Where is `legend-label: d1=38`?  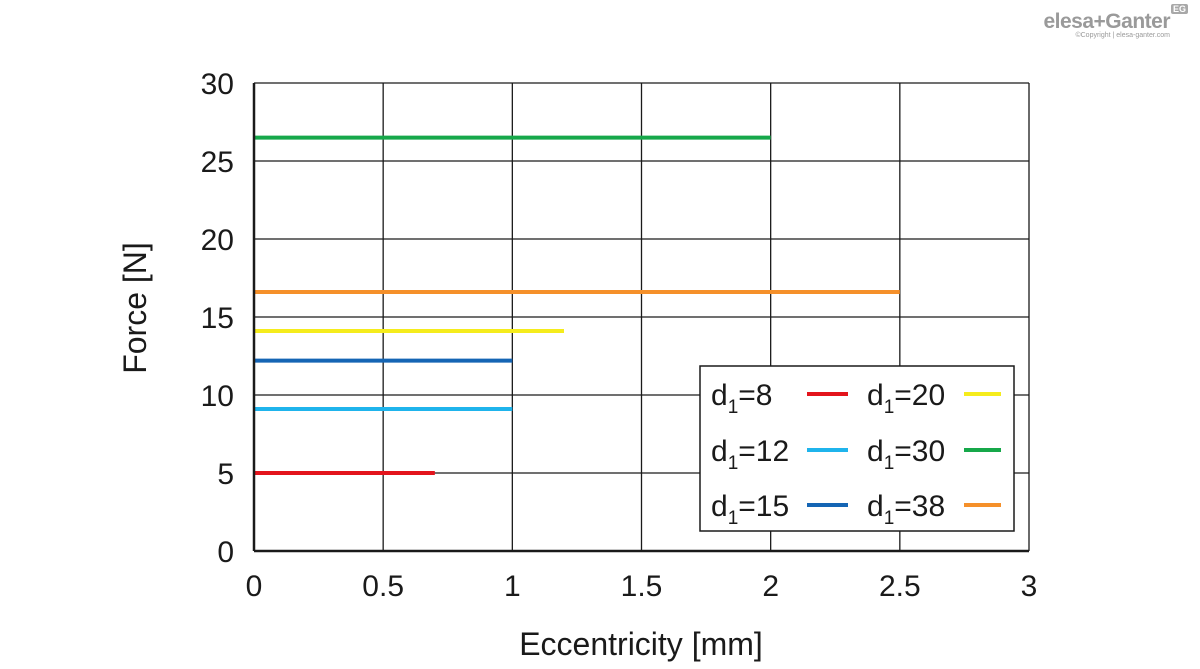 legend-label: d1=38 is located at coordinates (906, 509).